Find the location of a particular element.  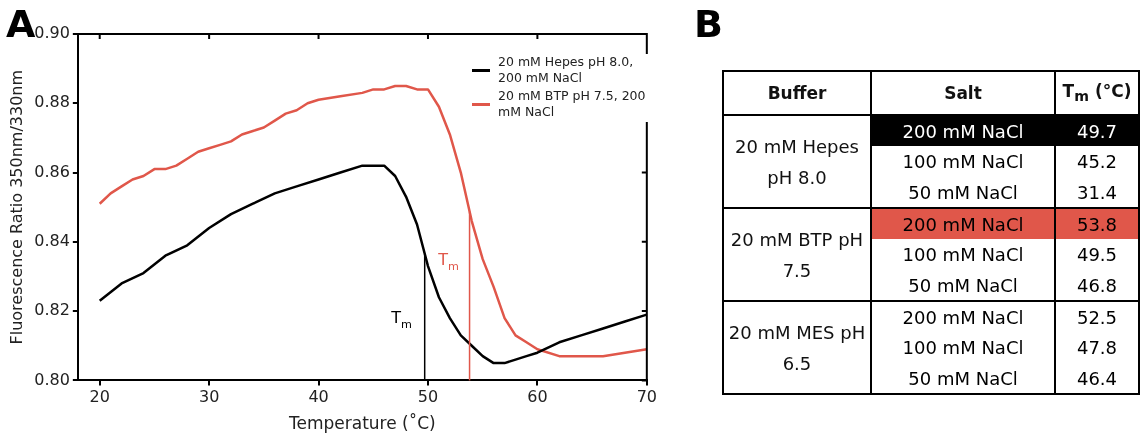

text: Buffer is located at coordinates (797, 93).